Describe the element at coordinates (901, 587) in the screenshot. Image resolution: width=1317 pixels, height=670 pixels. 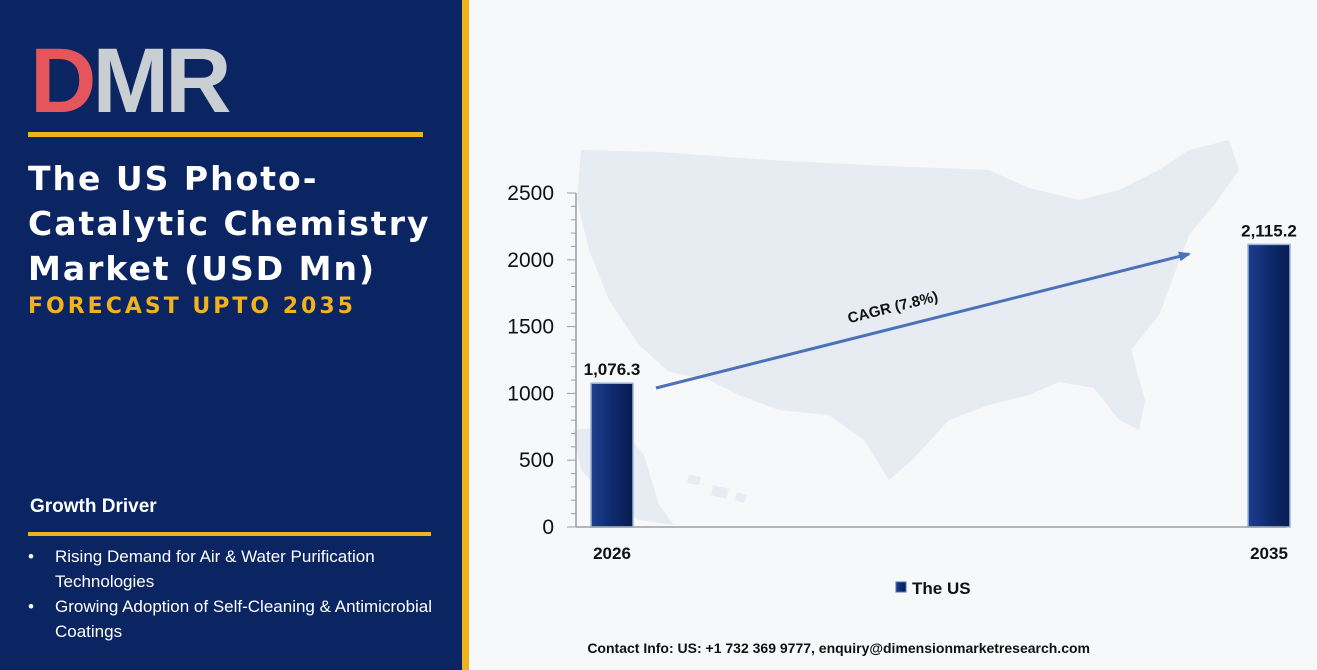
I see `legend-swatch` at that location.